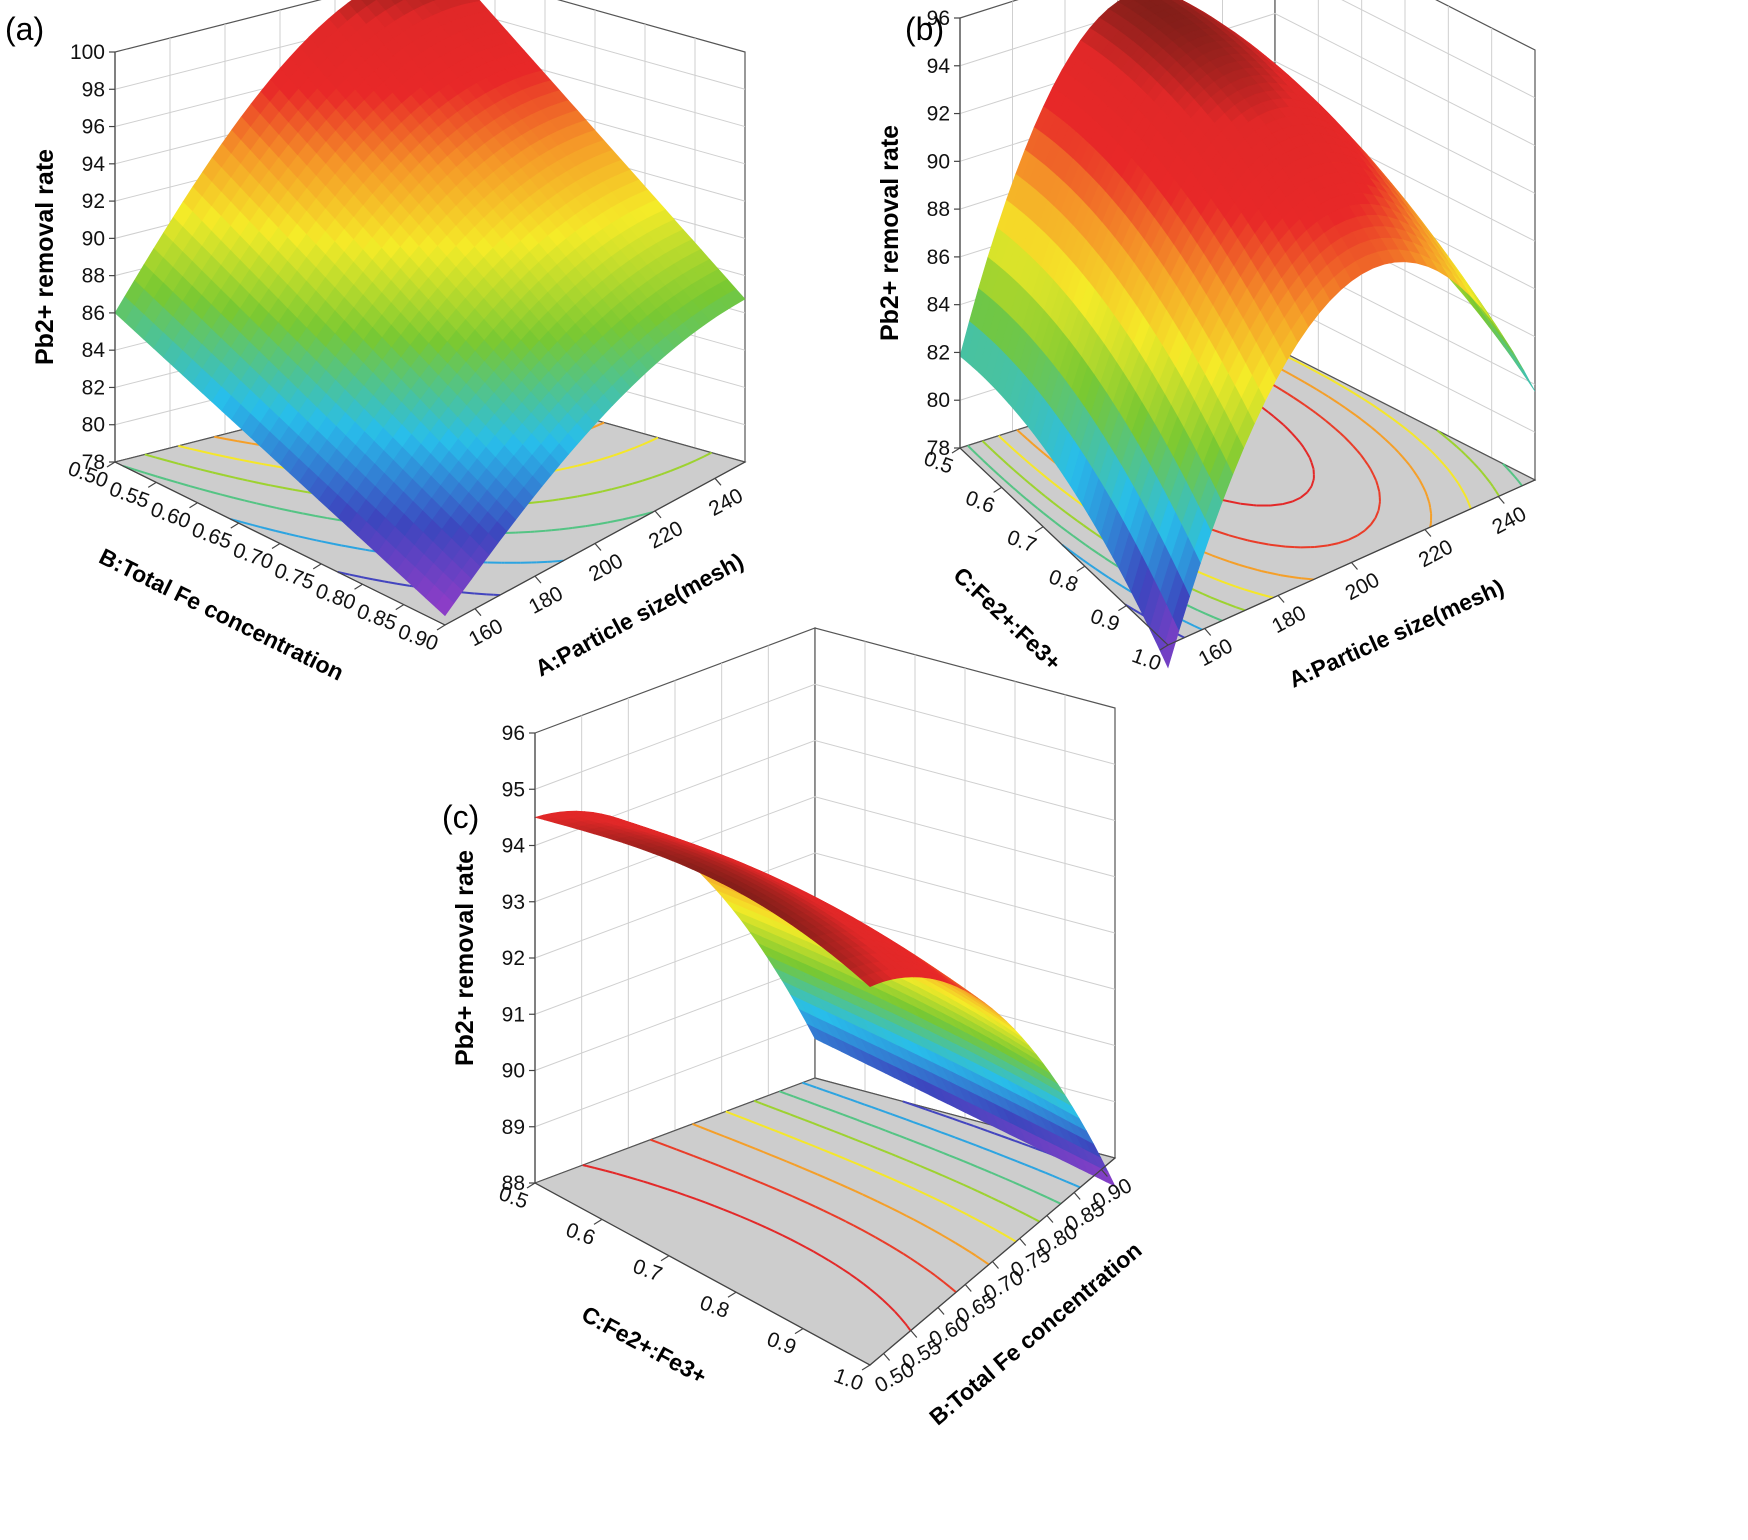  What do you see at coordinates (221, 614) in the screenshot?
I see `y-axis-title: B:Total Fe concentration` at bounding box center [221, 614].